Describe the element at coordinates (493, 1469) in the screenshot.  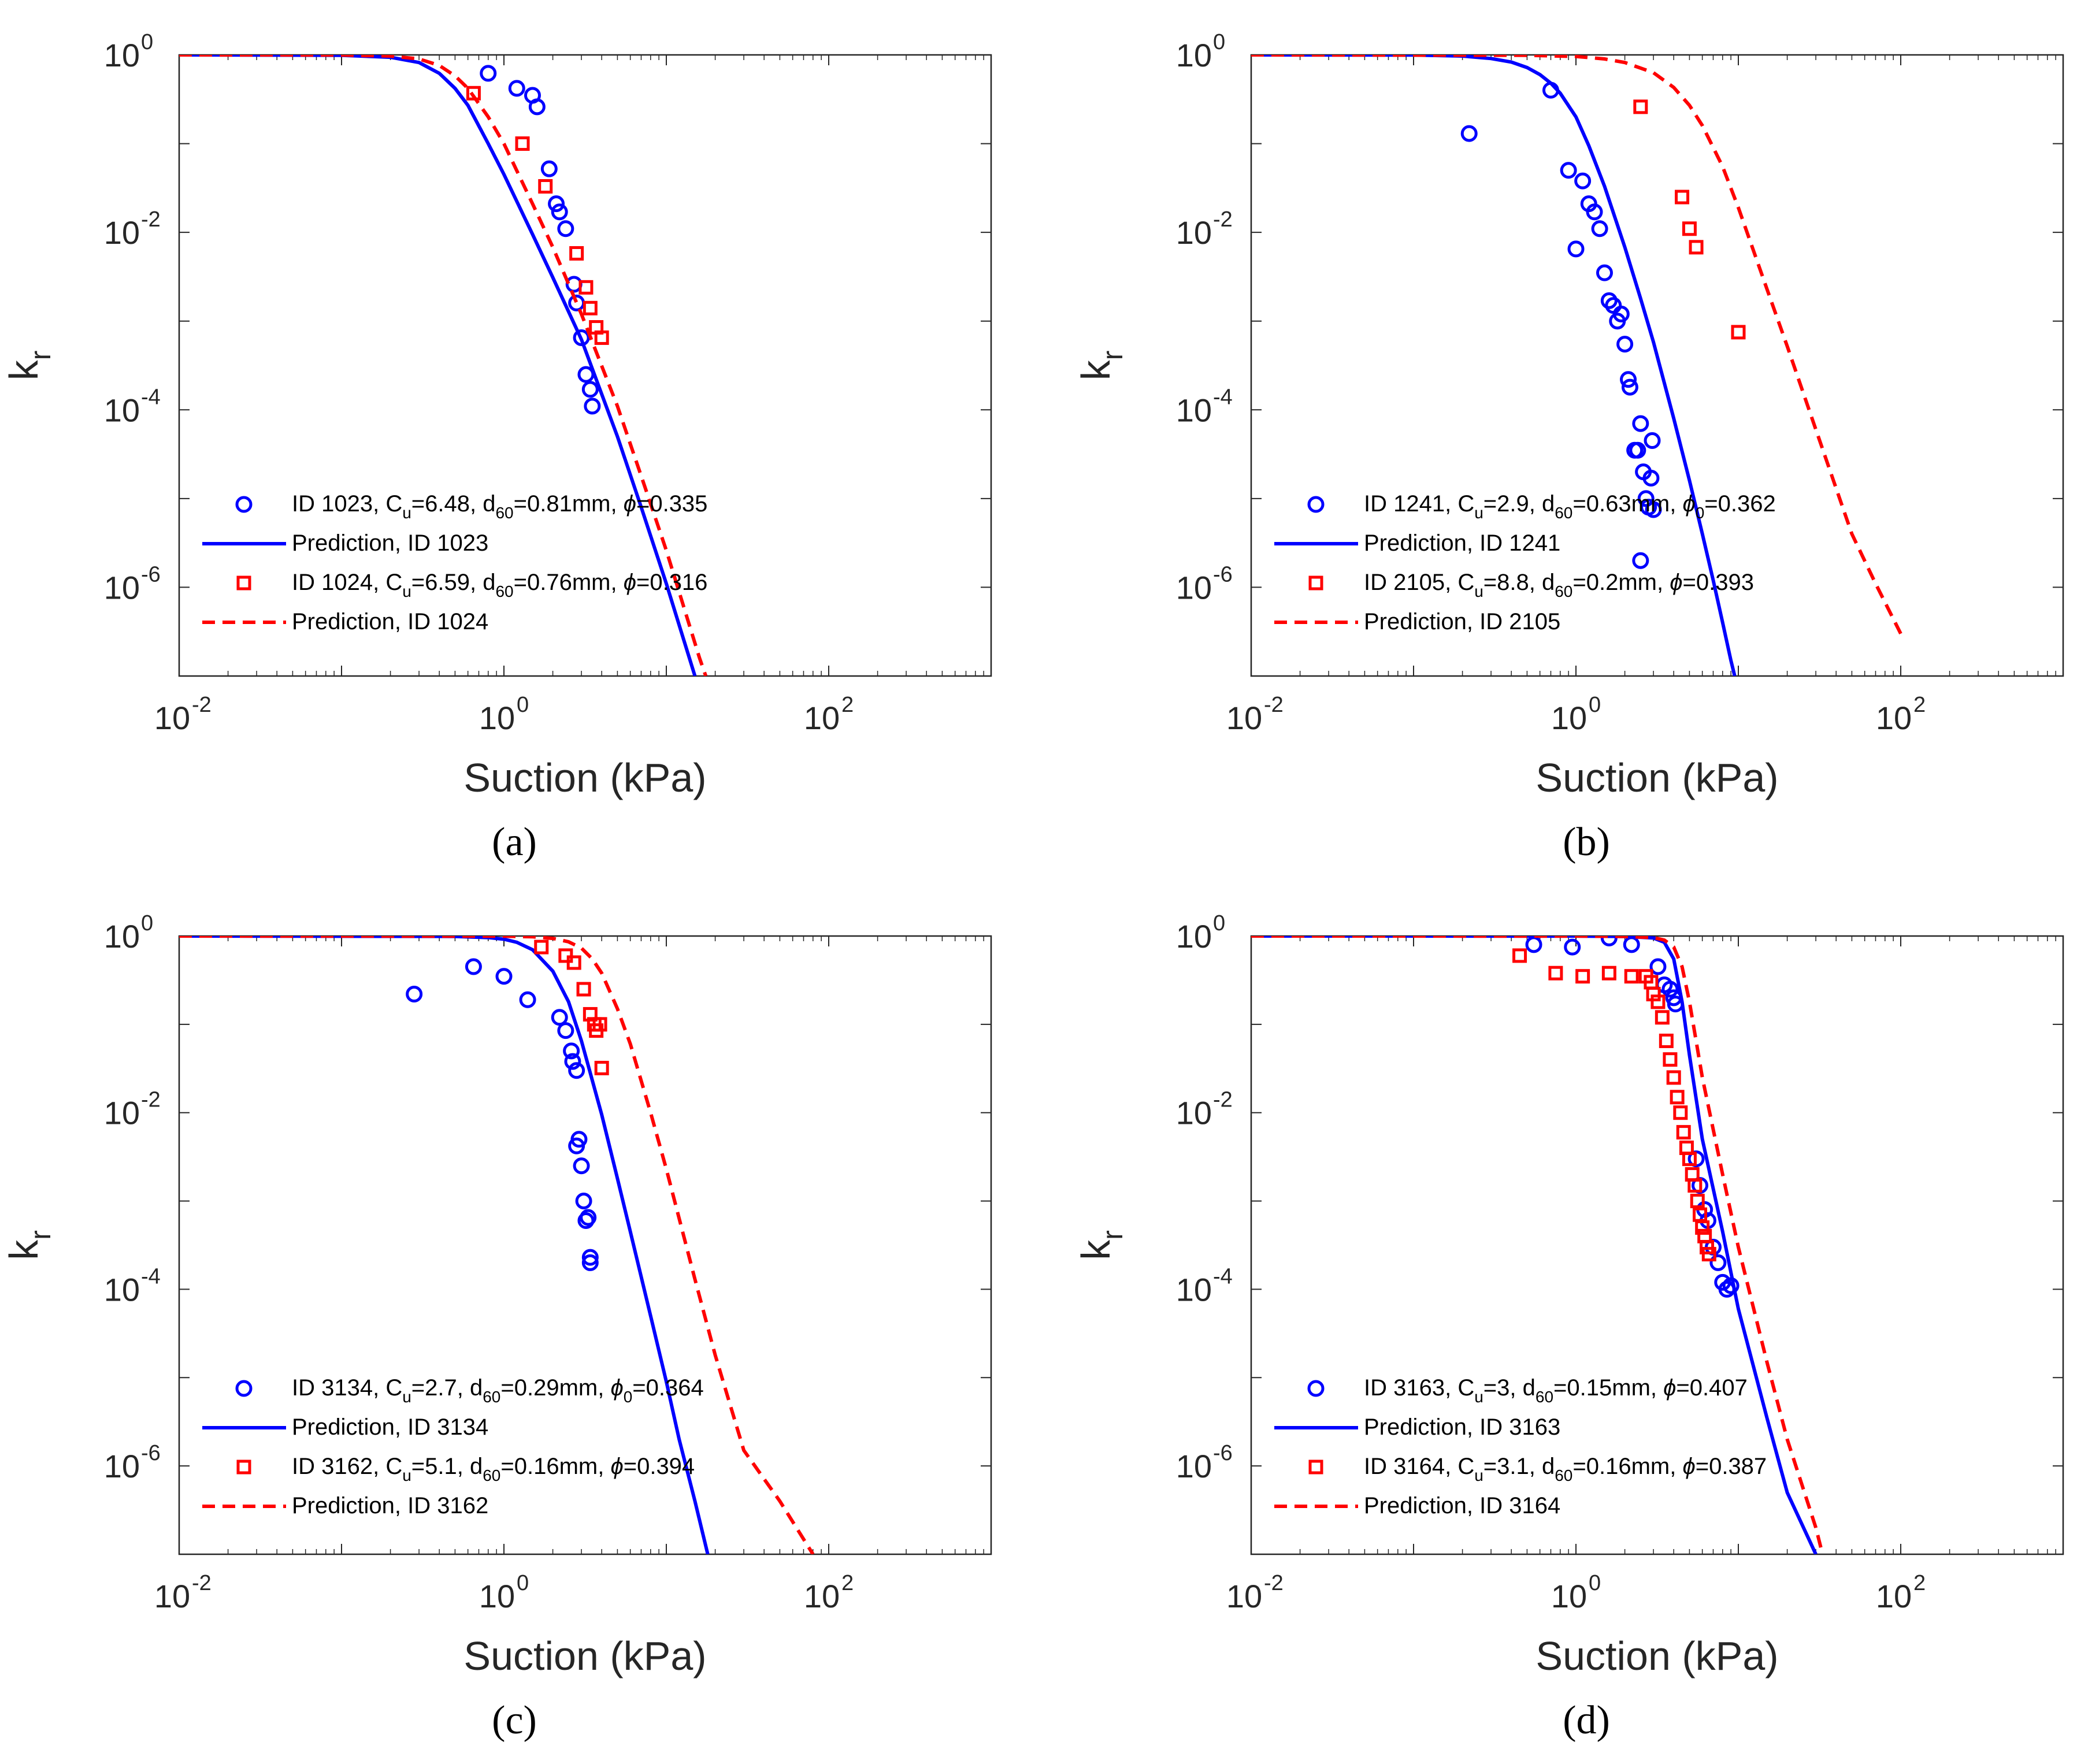
I see `legend-label-id-3162: ID 3162, Cu=5.1, d60=0.16mm, ϕ=0.394` at that location.